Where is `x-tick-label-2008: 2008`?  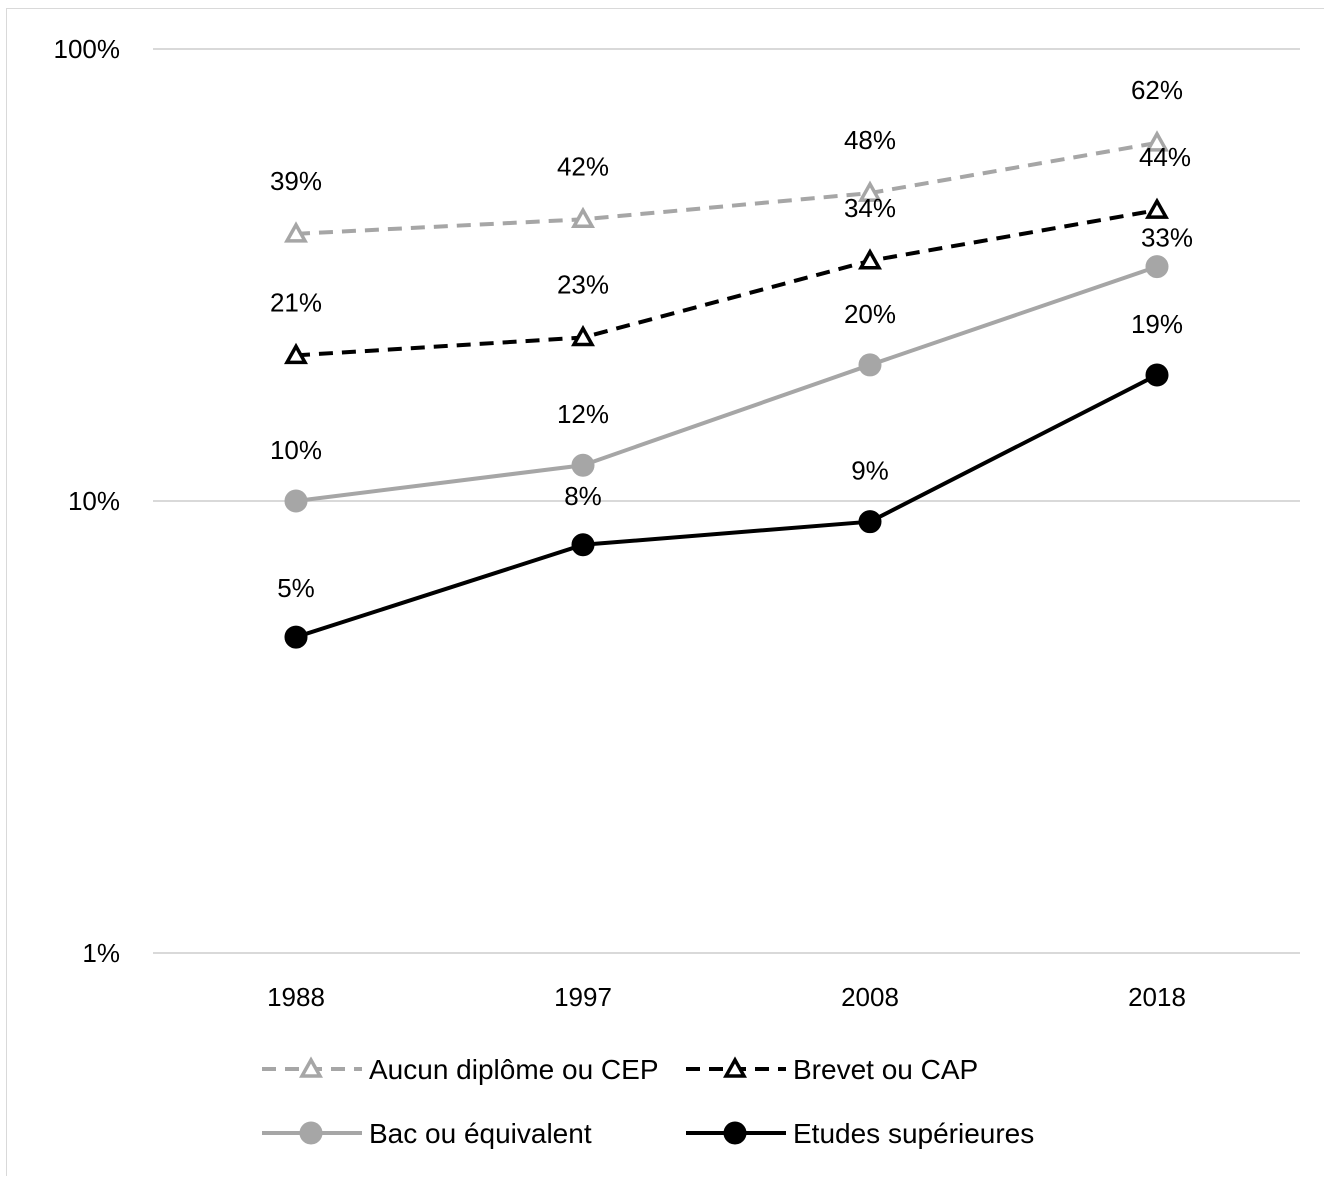
x-tick-label-2008: 2008 is located at coordinates (870, 997).